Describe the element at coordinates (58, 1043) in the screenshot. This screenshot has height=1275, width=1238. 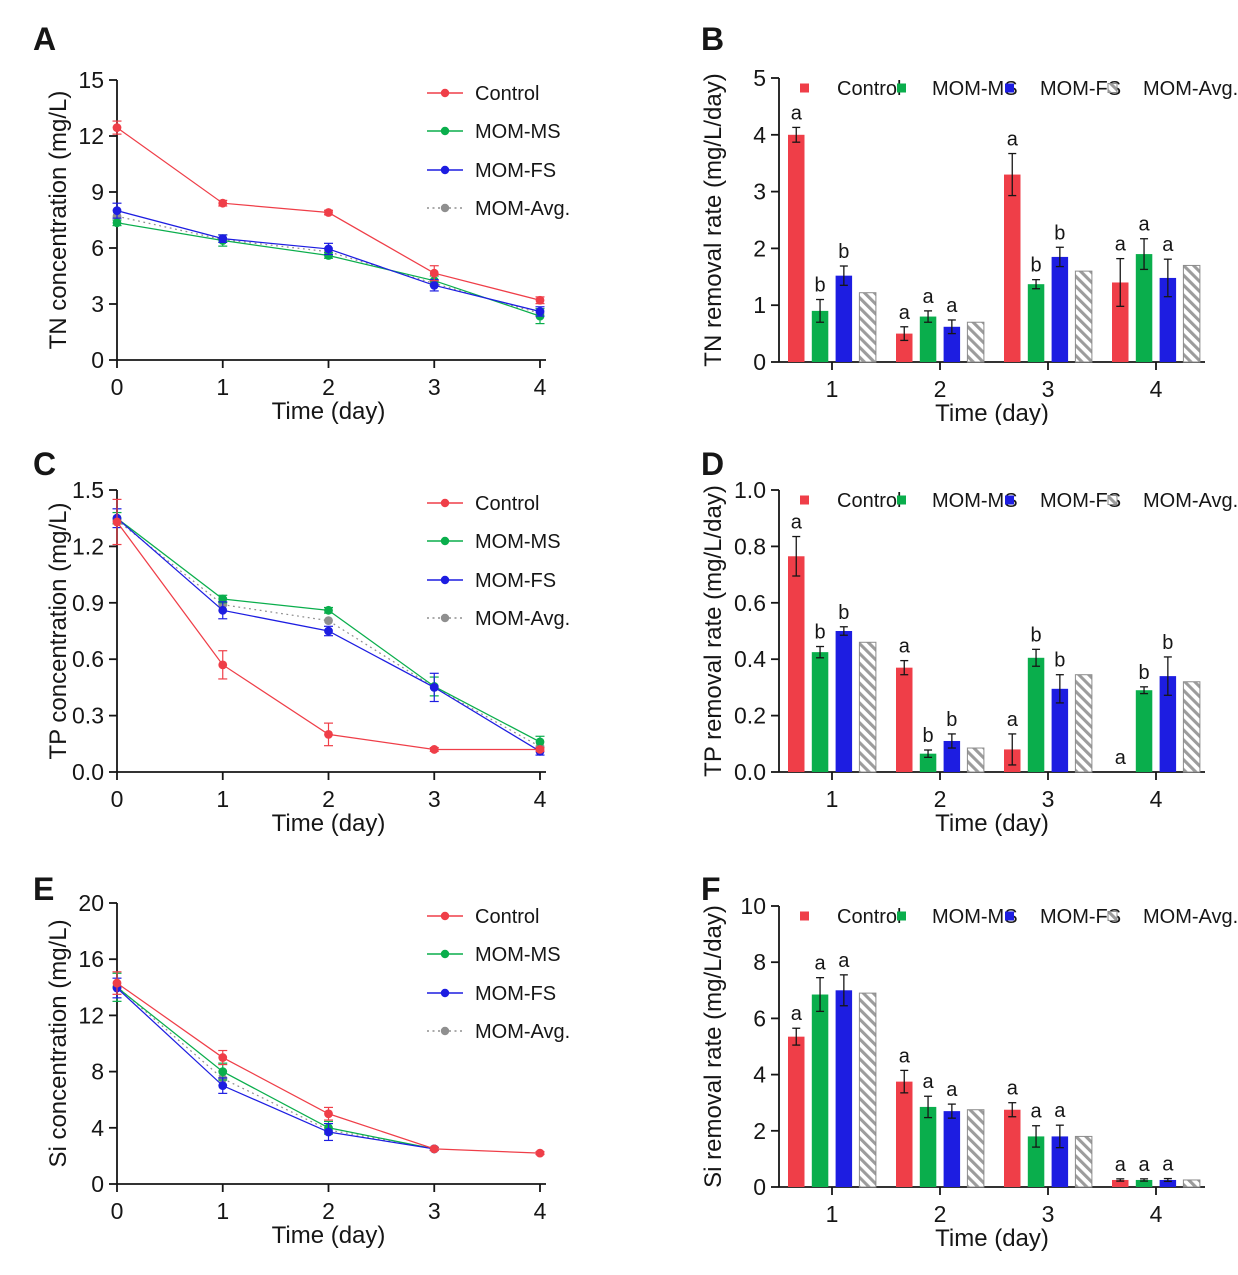
I see `y-axis-title: Si concentration (mg/L)` at that location.